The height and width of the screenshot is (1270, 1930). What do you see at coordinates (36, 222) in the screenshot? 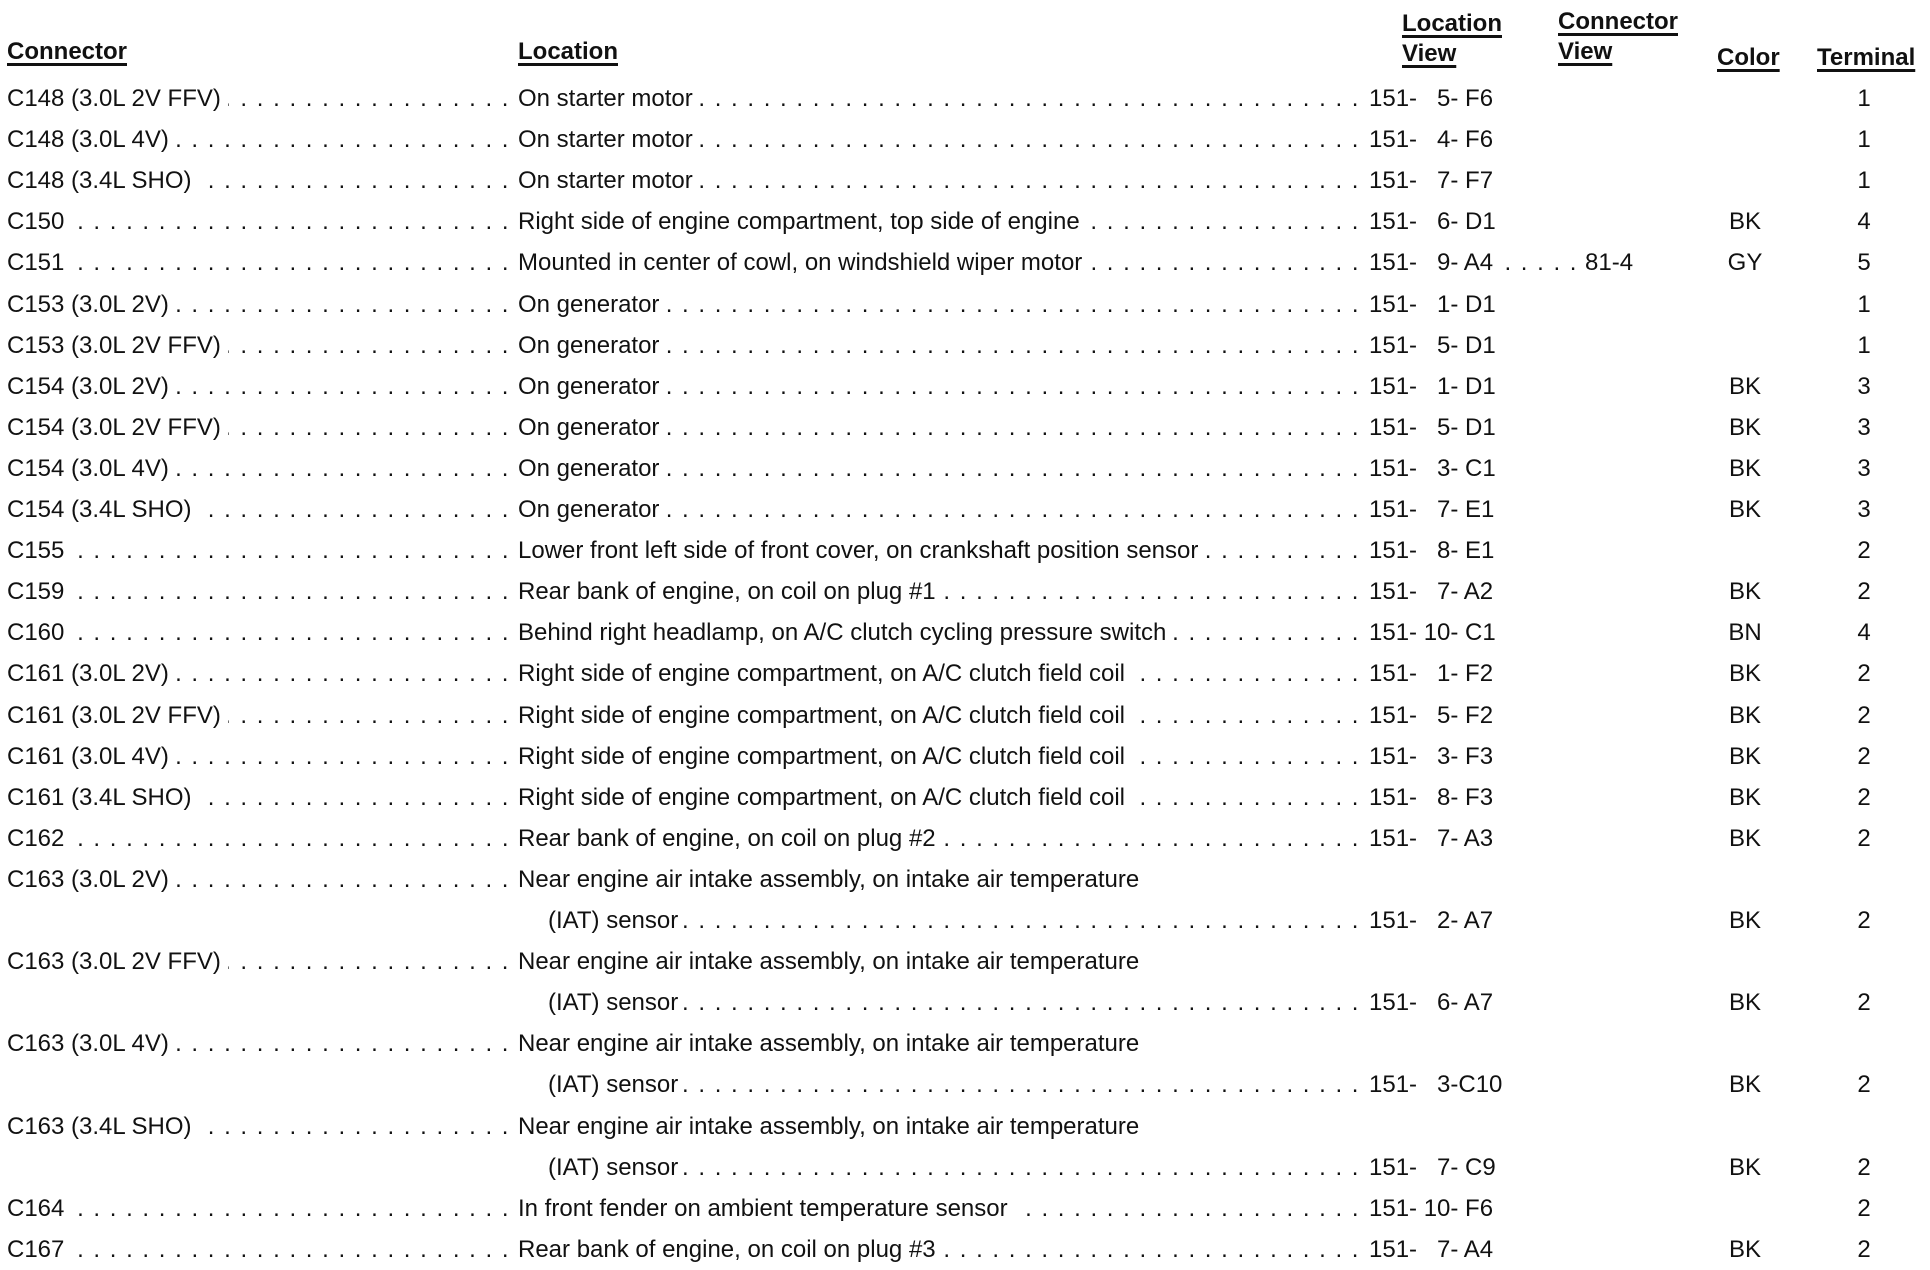
I see `connector-id: C150` at bounding box center [36, 222].